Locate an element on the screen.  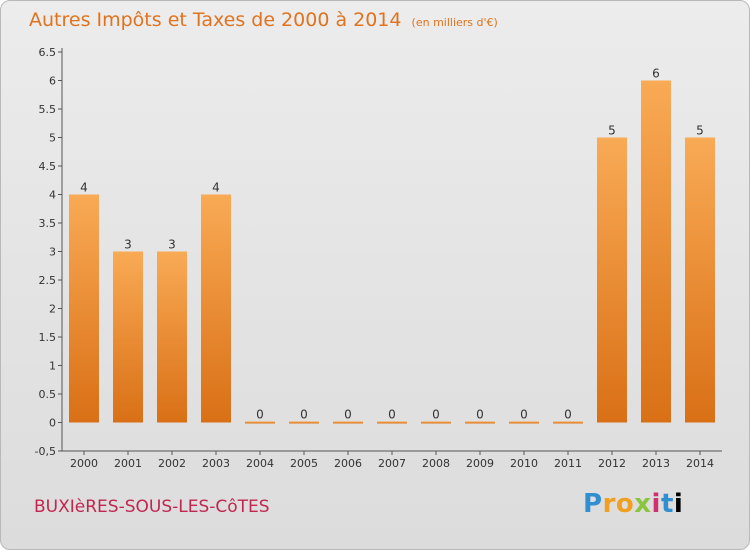
y-tick-label: 3.5 is located at coordinates (48, 223).